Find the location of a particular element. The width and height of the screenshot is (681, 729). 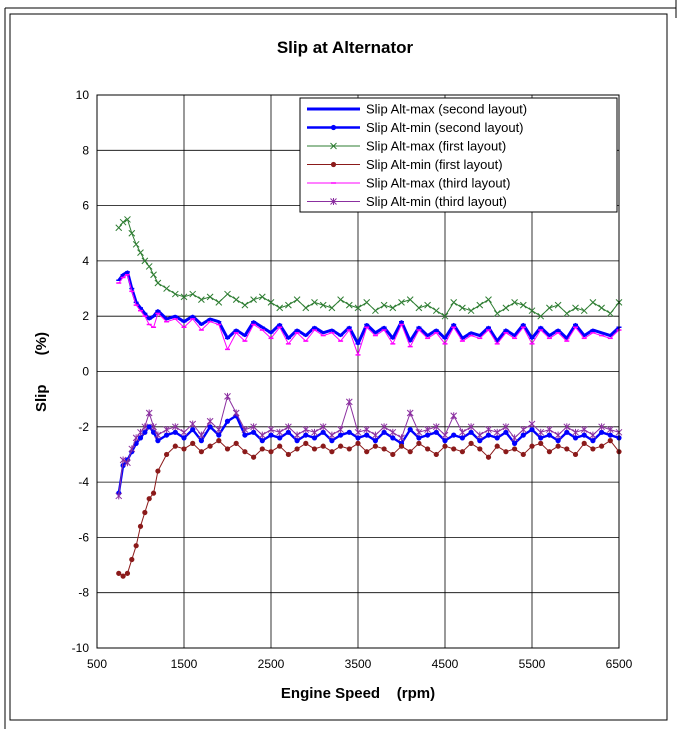

x-tick-label: 5500 is located at coordinates (532, 664).